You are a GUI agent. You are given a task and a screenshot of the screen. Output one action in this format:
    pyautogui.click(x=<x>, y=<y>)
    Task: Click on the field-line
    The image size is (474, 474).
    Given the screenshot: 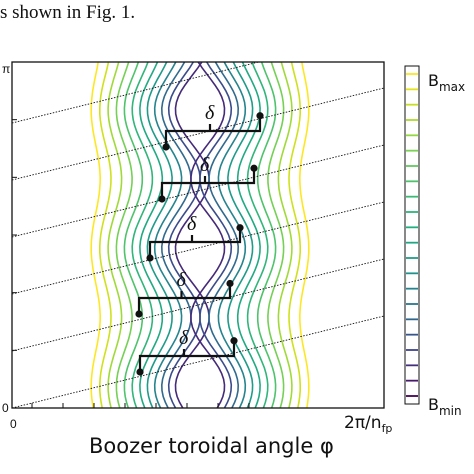 What is the action you would take?
    pyautogui.click(x=136, y=93)
    